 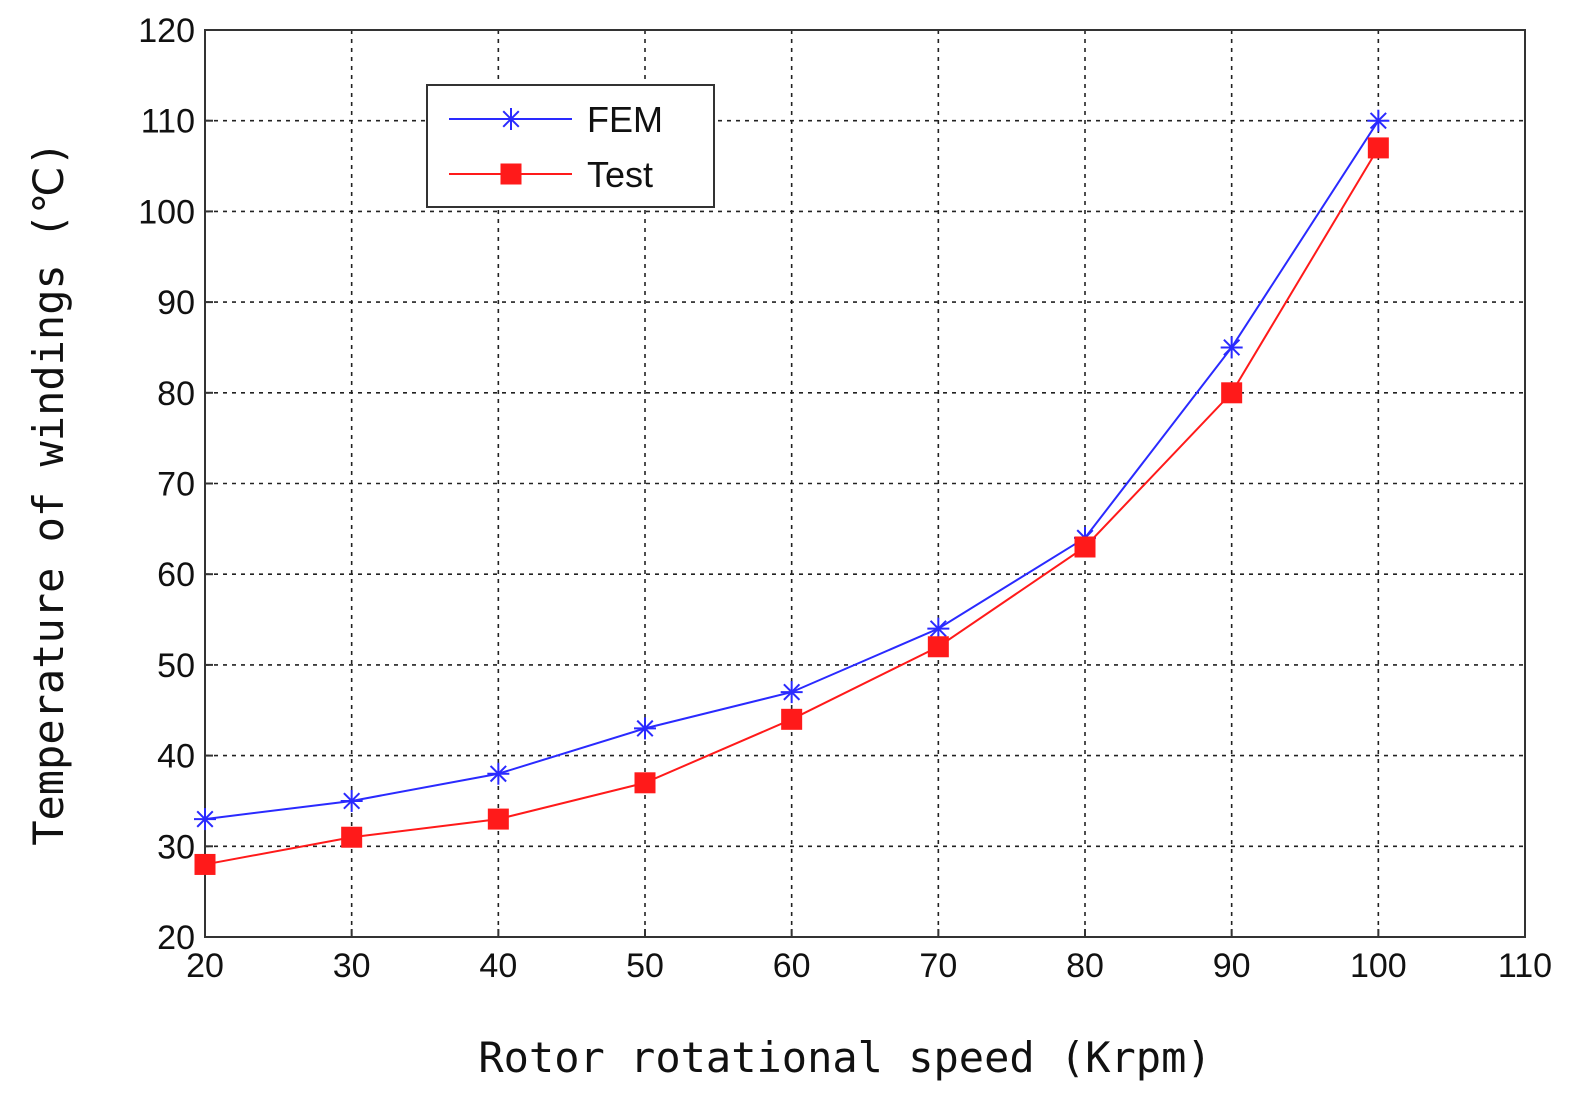 I want to click on y-tick-label: 50, so click(x=176, y=666).